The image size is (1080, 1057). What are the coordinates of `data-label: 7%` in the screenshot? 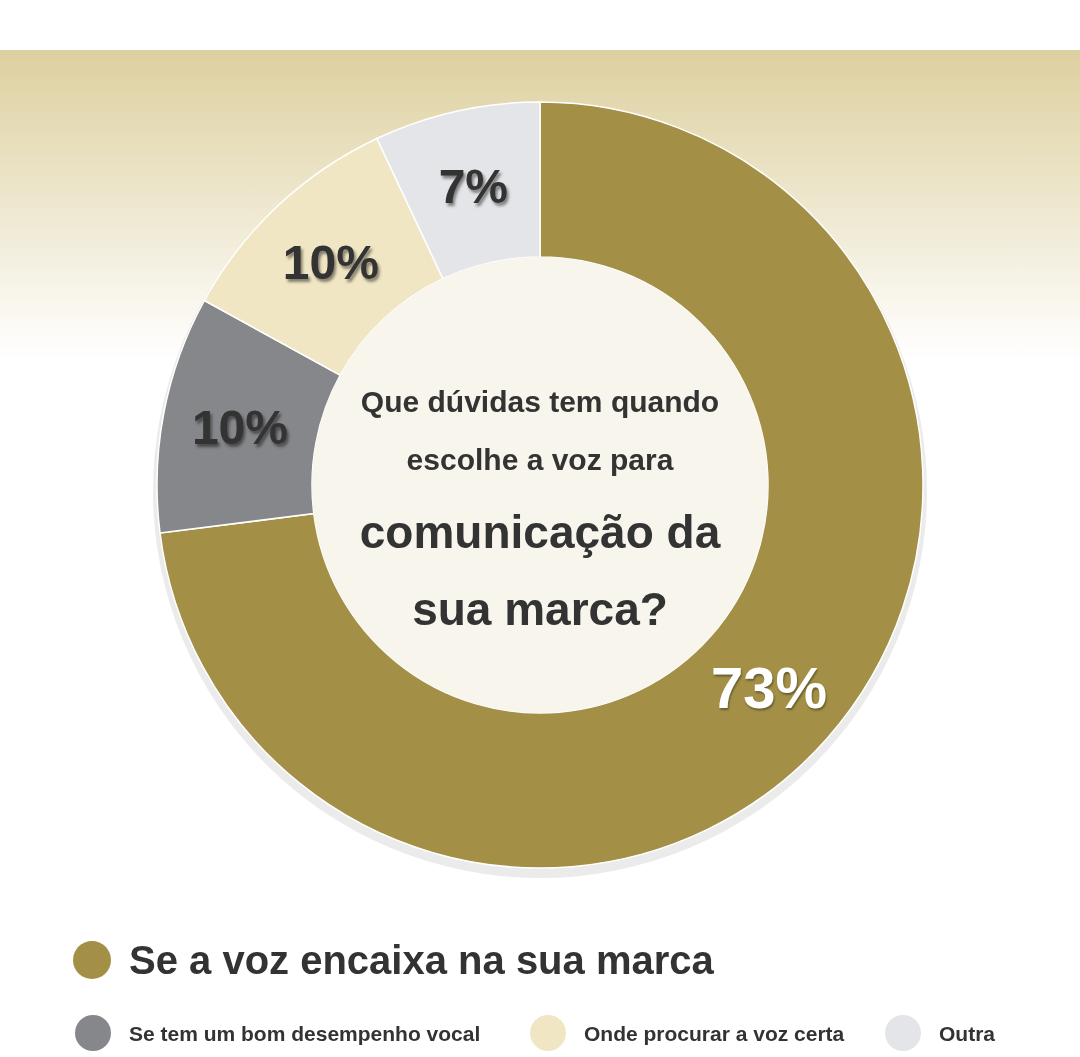 It's located at (473, 187).